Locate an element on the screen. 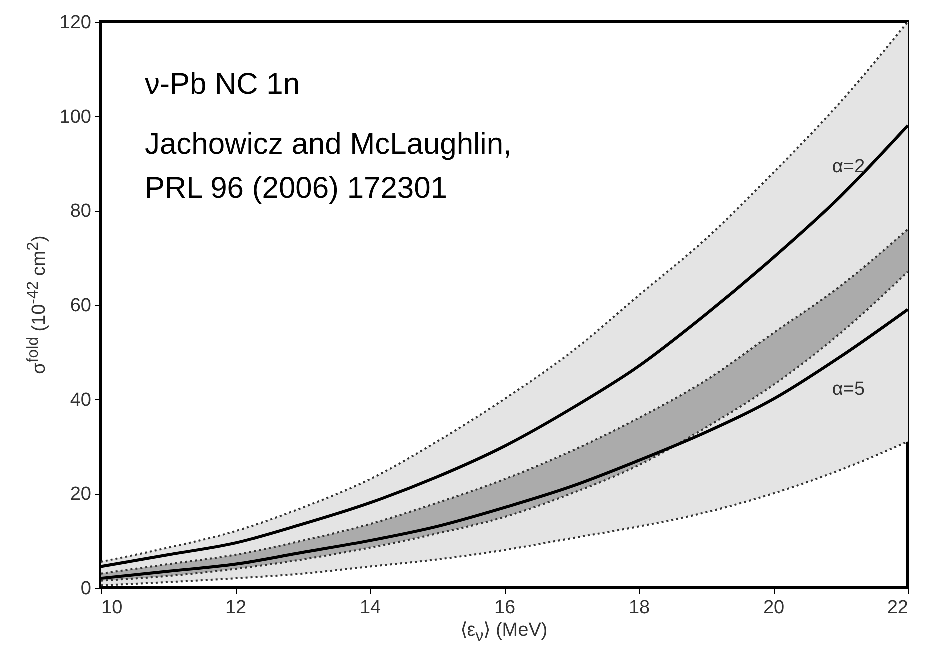 This screenshot has width=937, height=649. annotation: ν-Pb NC 1n is located at coordinates (222, 85).